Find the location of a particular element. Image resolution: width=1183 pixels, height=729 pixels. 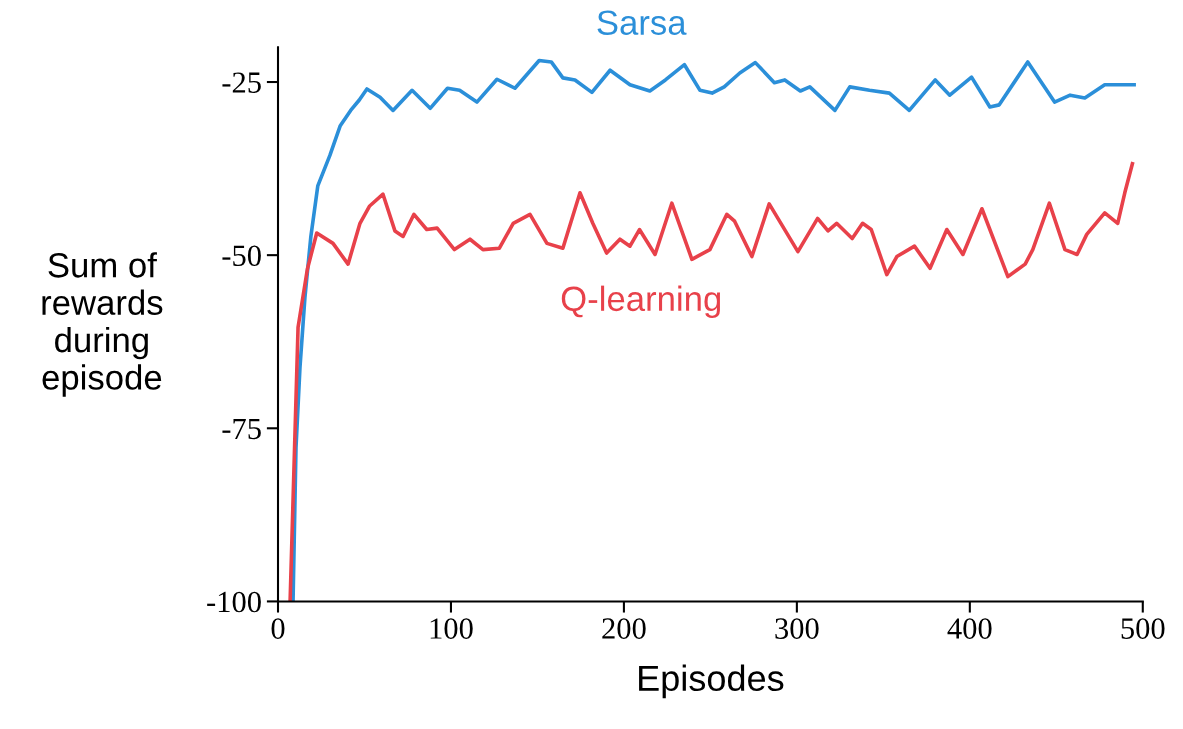

series-label: Q-learning is located at coordinates (641, 301).